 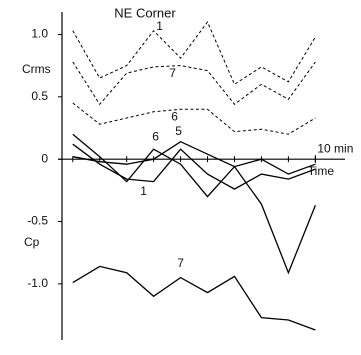 I want to click on y-group-label: Cp, so click(x=32, y=242).